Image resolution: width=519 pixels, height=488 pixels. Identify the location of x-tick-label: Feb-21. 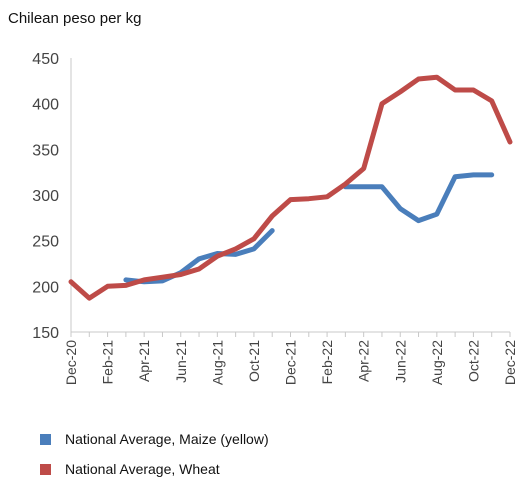
(108, 362).